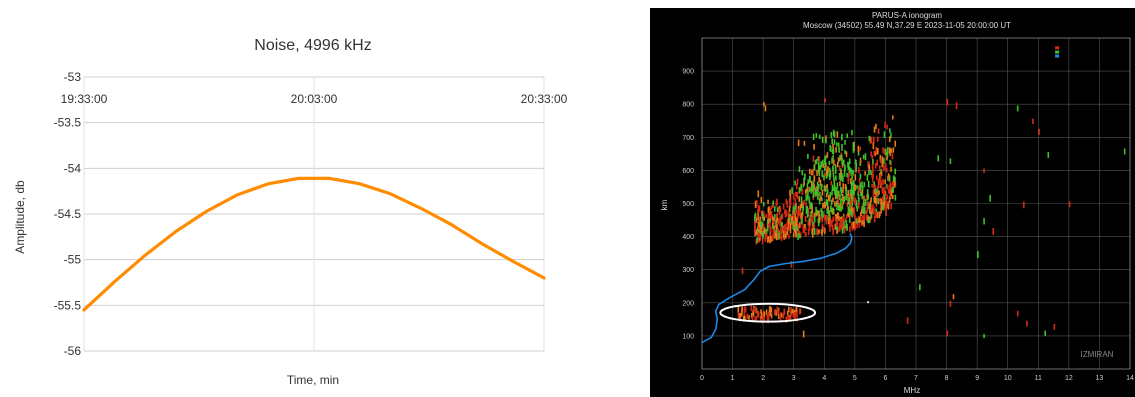 The height and width of the screenshot is (397, 1135). Describe the element at coordinates (68, 123) in the screenshot. I see `y-tick-label: -53.5` at that location.